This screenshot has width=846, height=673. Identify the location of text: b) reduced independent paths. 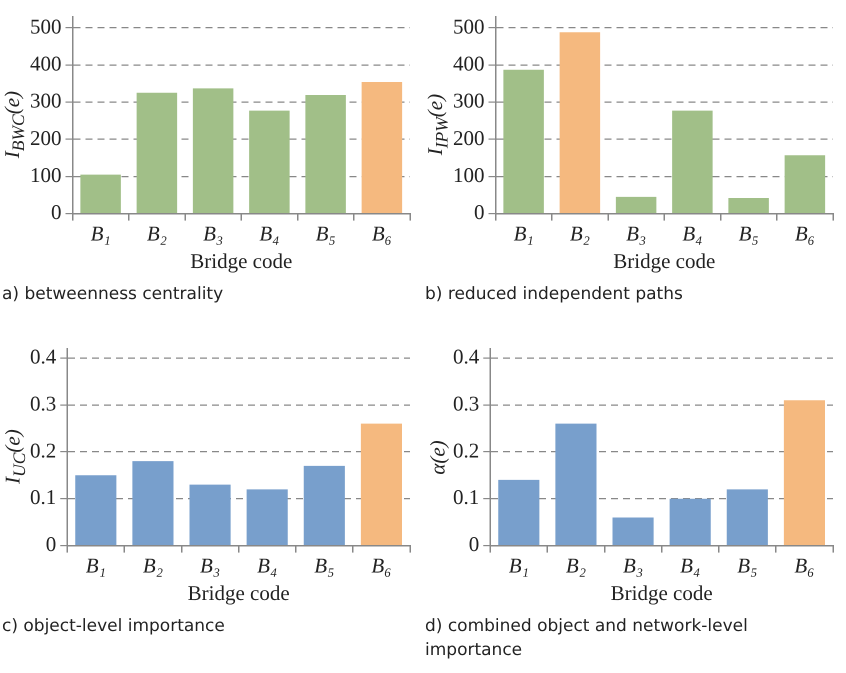
(554, 294).